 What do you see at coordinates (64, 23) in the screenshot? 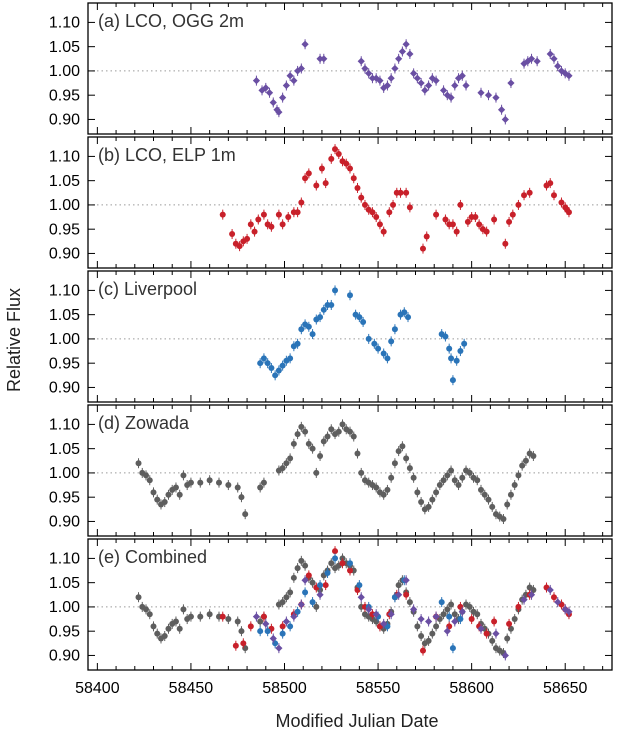
I see `y-tick-label: 1.10` at bounding box center [64, 23].